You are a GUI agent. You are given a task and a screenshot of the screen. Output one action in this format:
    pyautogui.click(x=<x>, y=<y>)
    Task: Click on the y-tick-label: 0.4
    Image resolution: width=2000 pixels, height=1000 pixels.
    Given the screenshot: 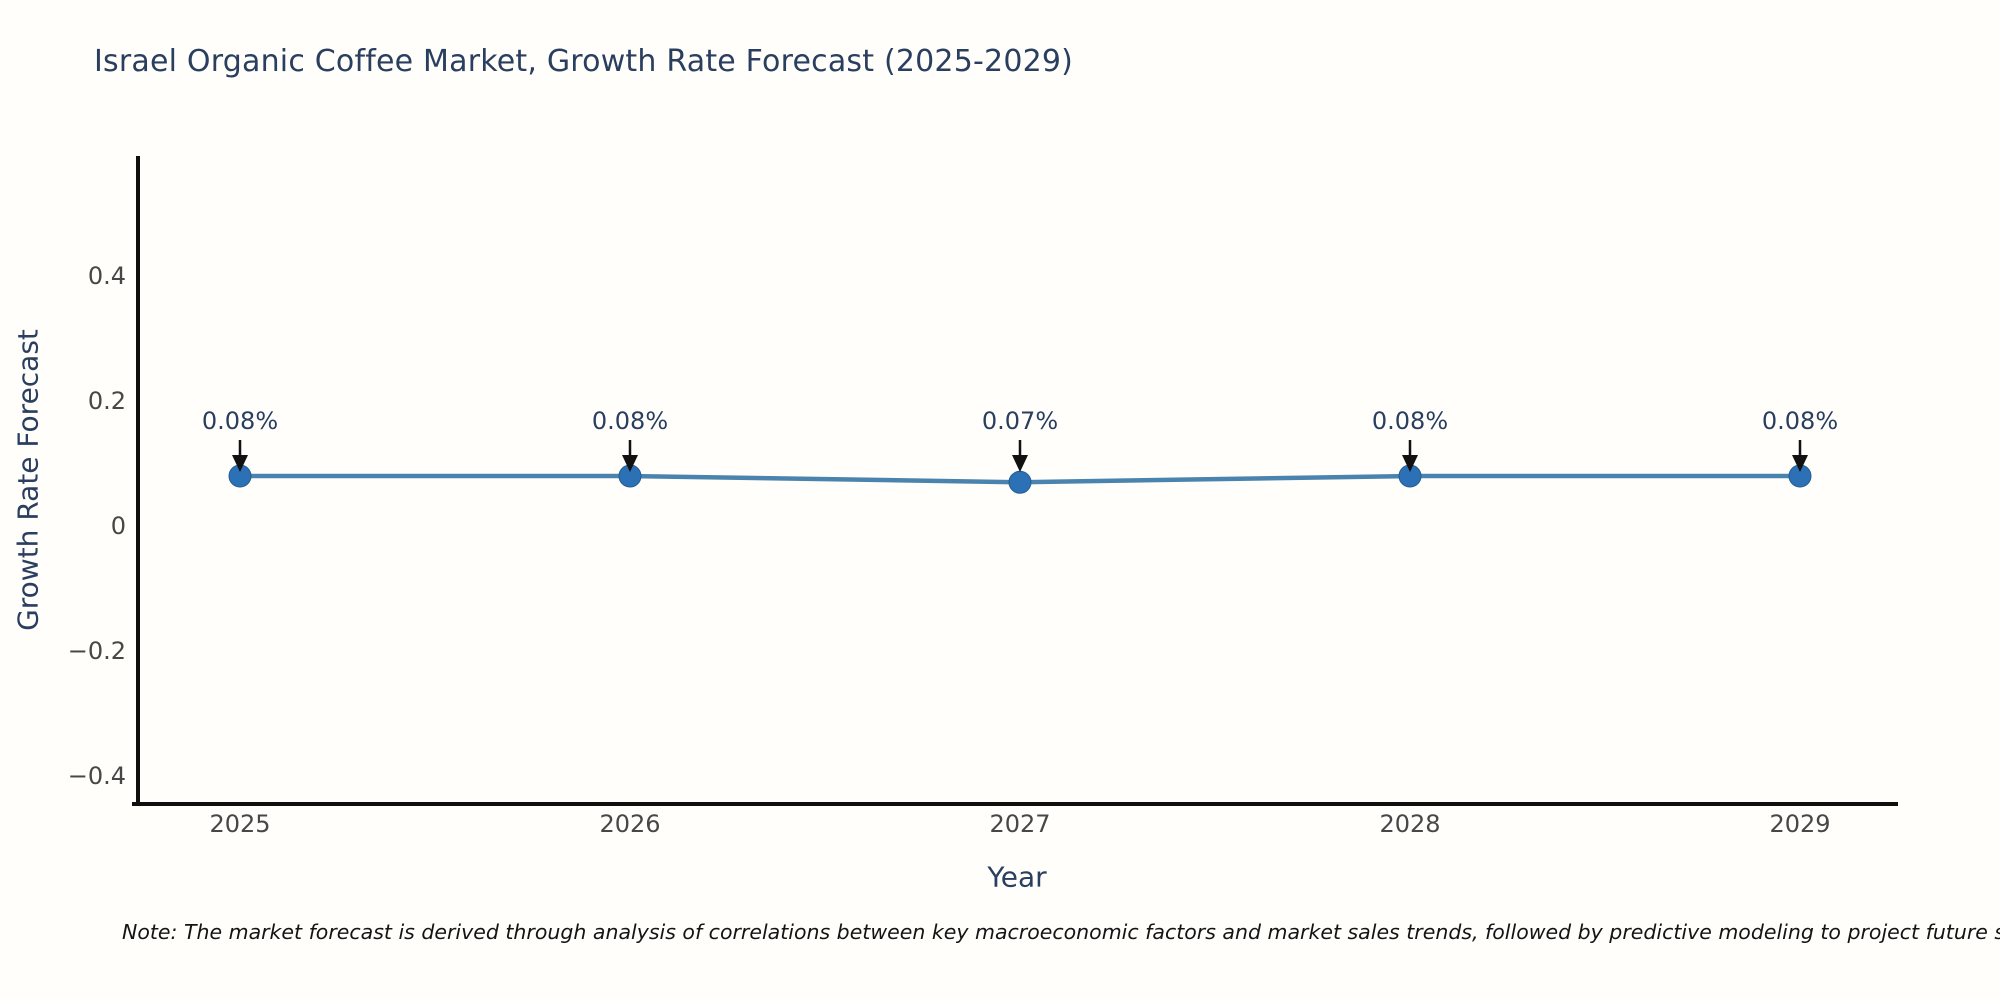 What is the action you would take?
    pyautogui.click(x=107, y=276)
    